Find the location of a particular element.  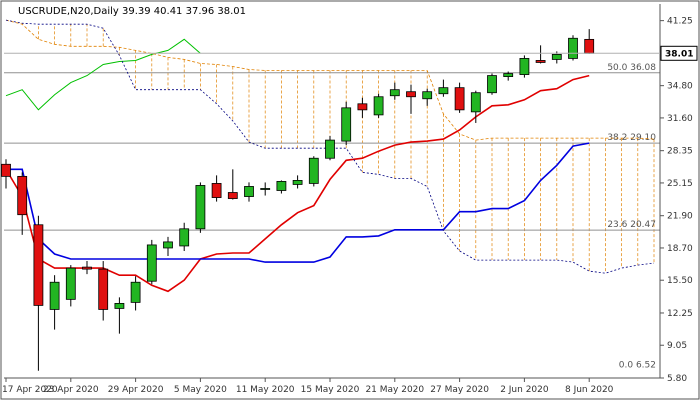

y-tick-label: 15.50 is located at coordinates (680, 281).